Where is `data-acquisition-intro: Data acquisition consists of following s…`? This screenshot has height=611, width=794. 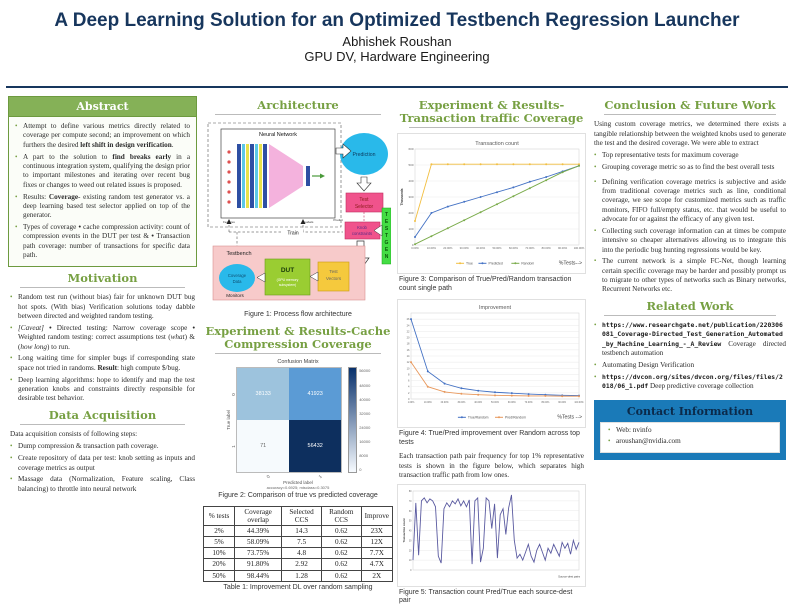
data-acquisition-intro: Data acquisition consists of following s… is located at coordinates (74, 433).